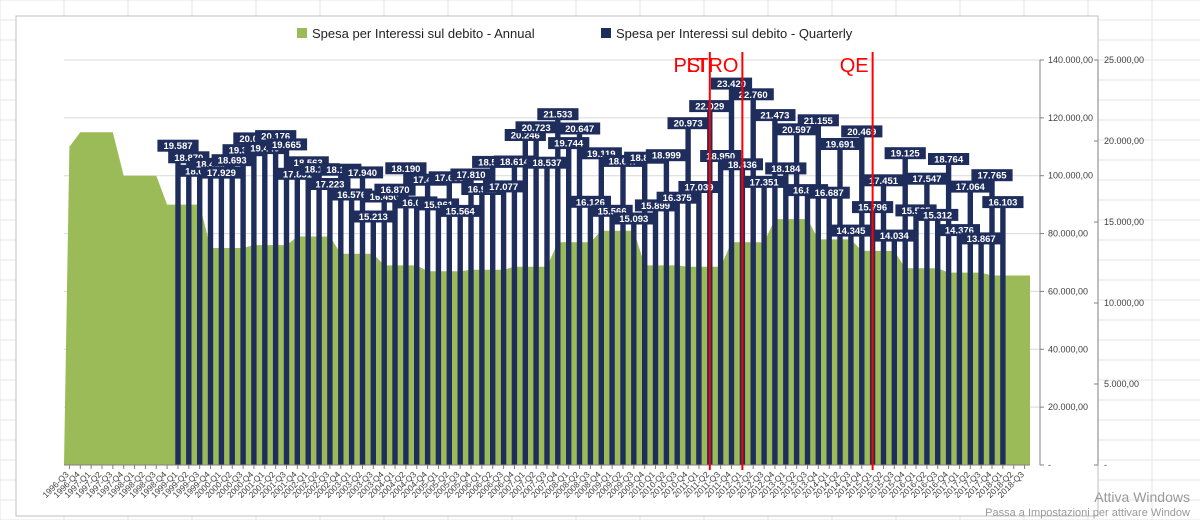  What do you see at coordinates (557, 115) in the screenshot?
I see `quarterly-data-label: 21.533` at bounding box center [557, 115].